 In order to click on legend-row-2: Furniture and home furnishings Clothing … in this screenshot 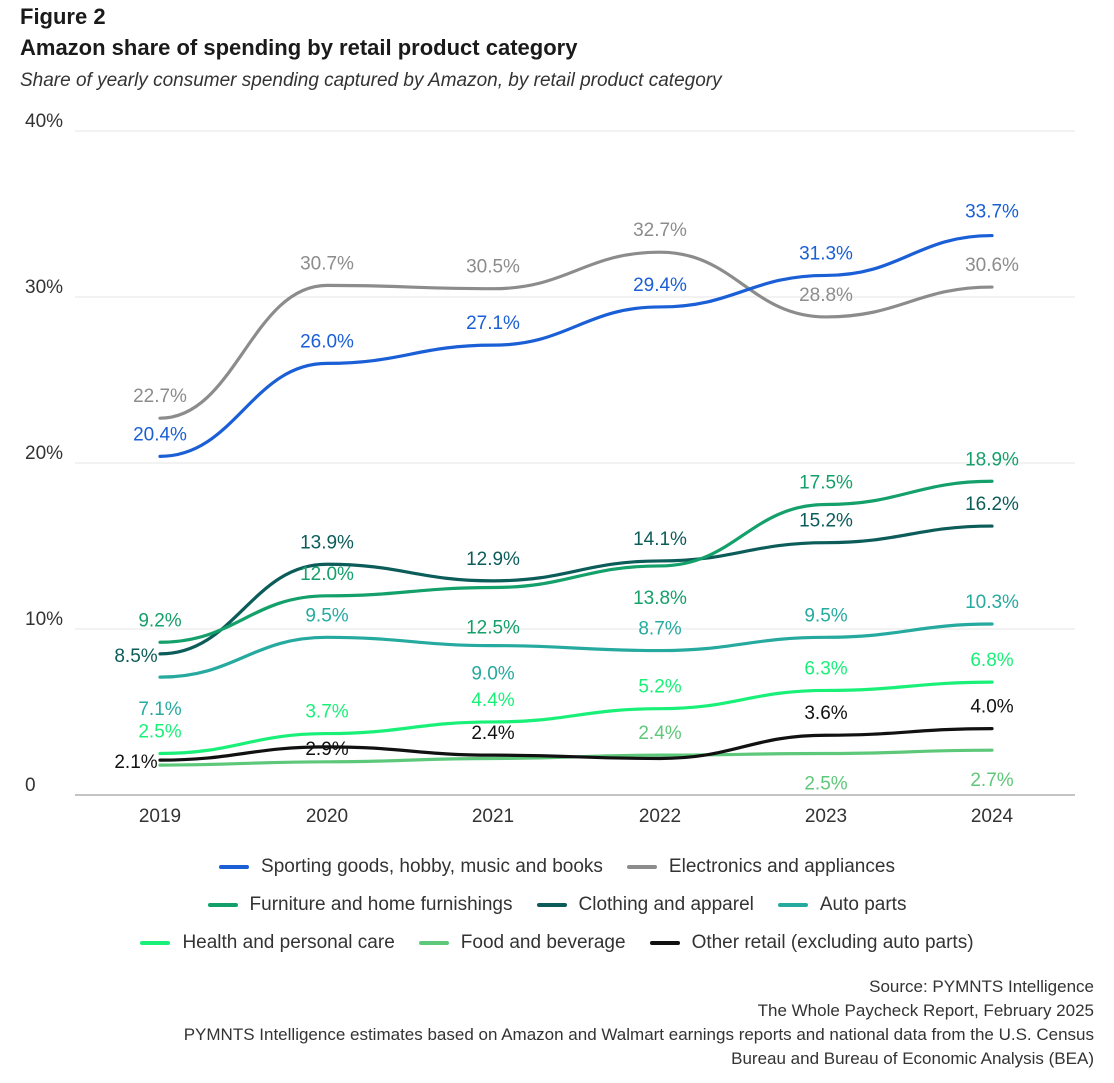, I will do `click(557, 905)`.